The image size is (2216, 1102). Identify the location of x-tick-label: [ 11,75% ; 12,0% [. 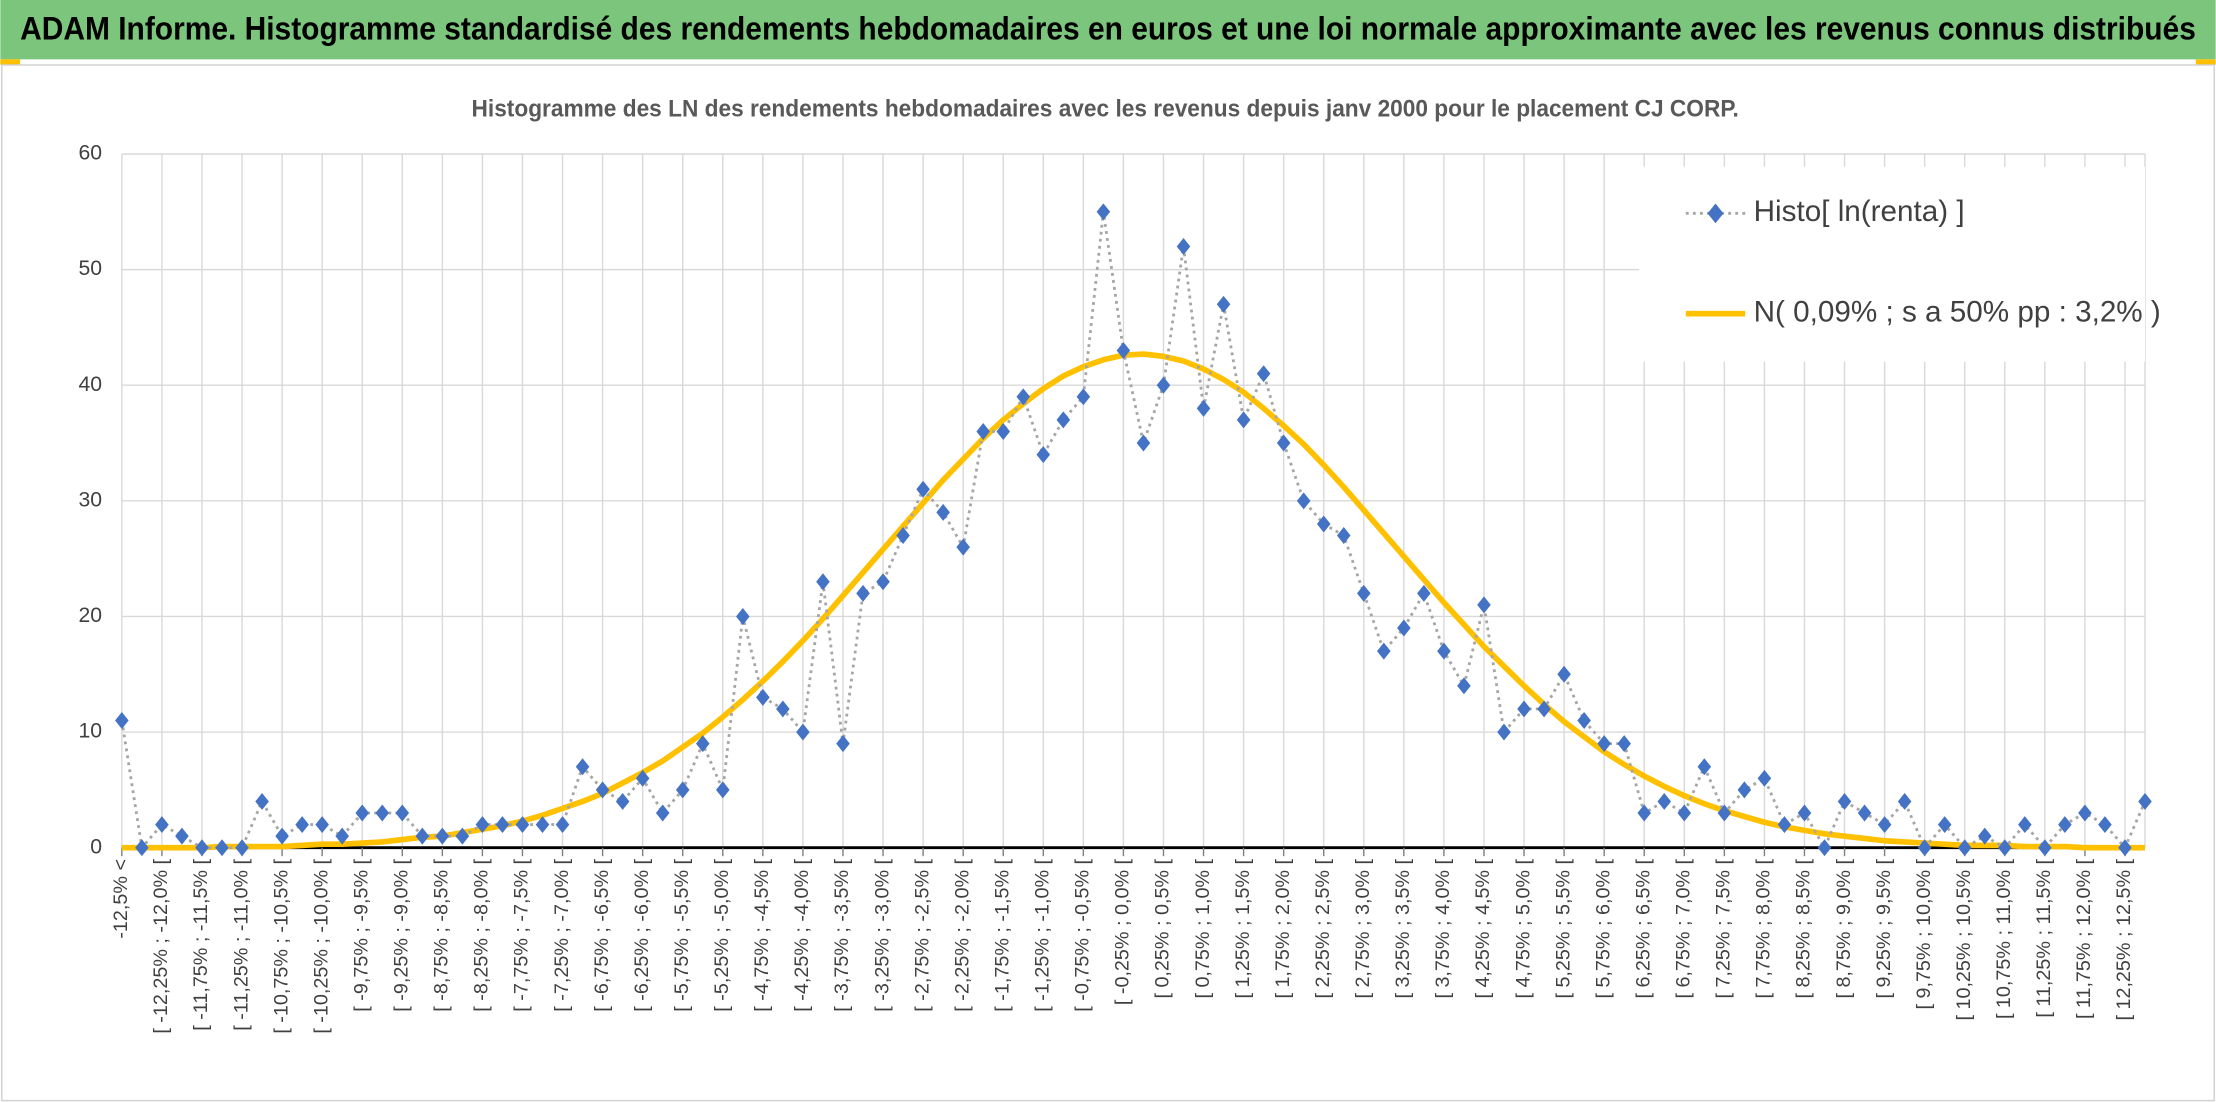
(2084, 938).